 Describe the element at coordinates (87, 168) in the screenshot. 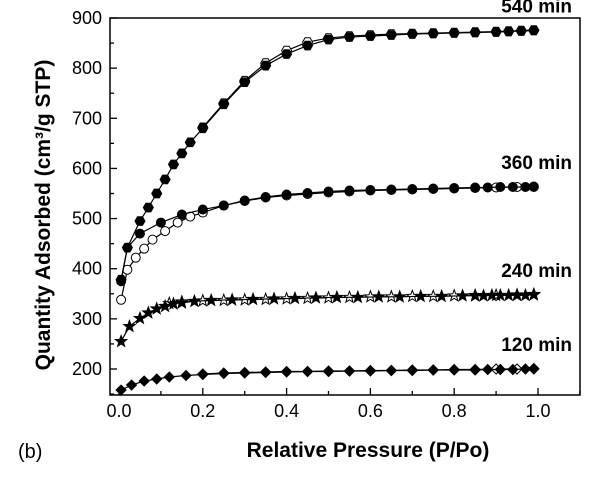

I see `y-tick-label: 600` at that location.